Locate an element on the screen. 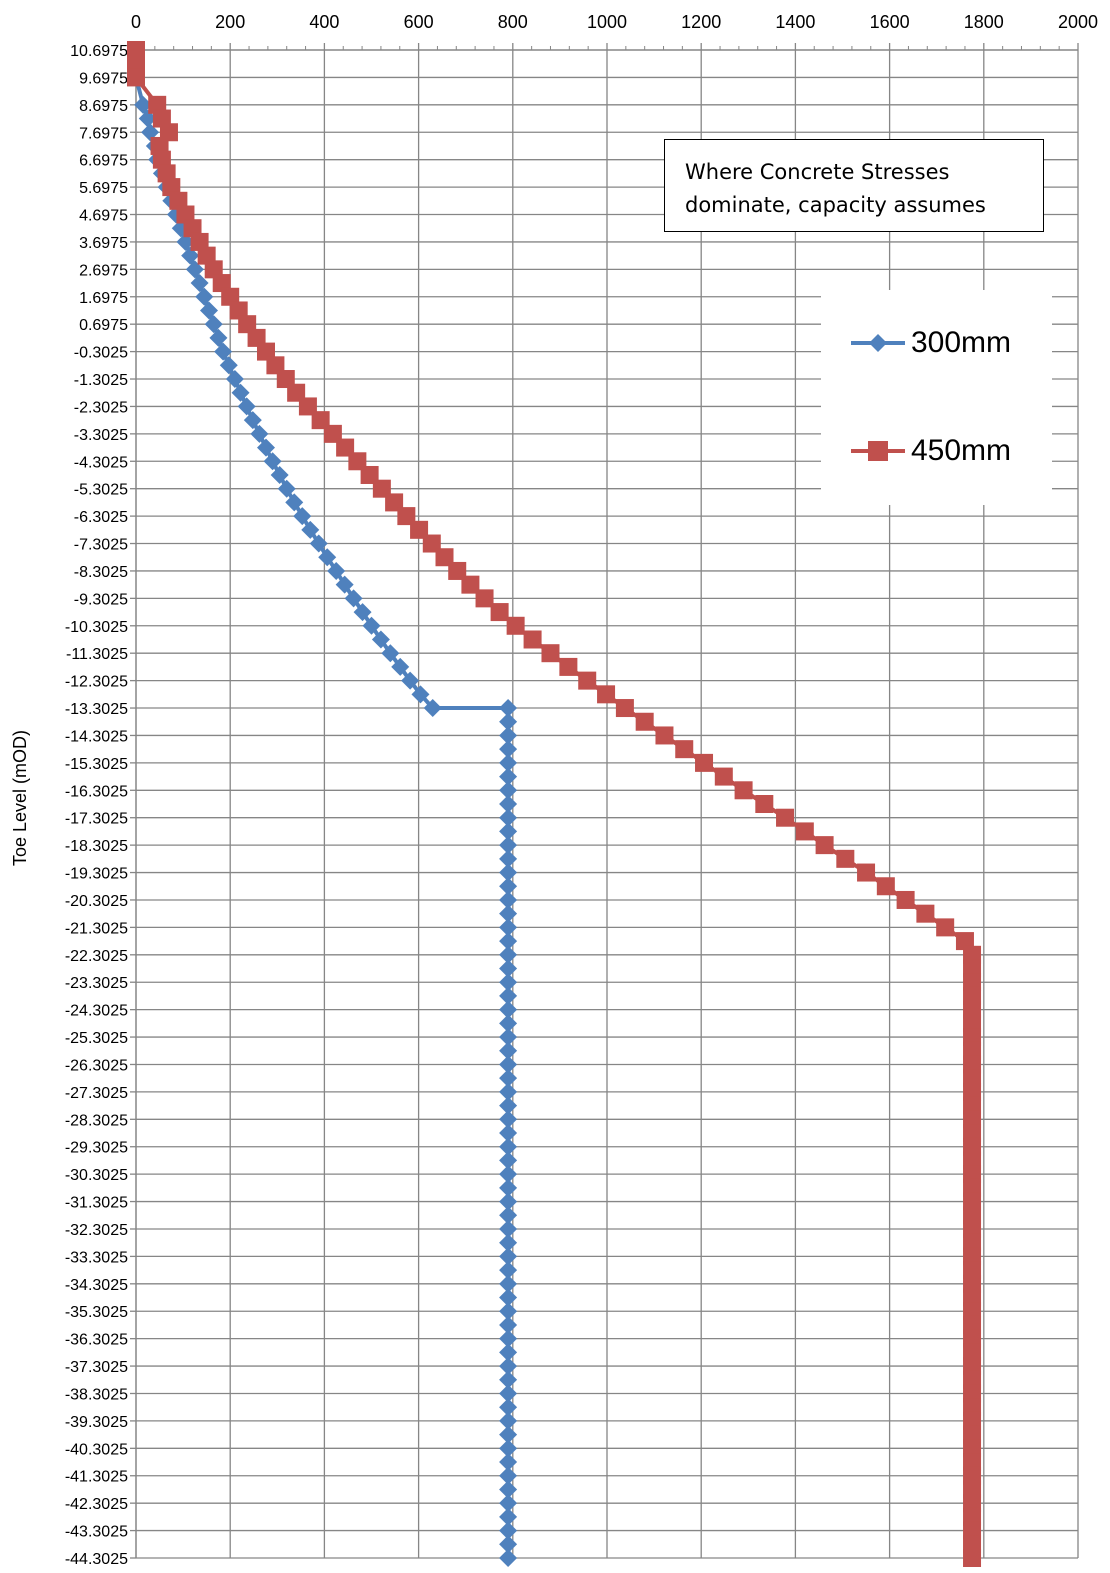  y-tick-label: 6.6975 is located at coordinates (103, 161).